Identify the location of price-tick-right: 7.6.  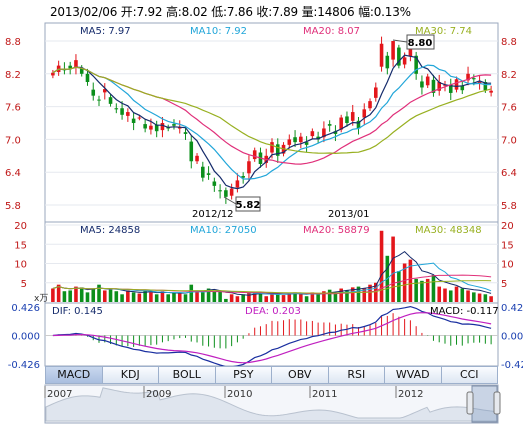
(509, 108).